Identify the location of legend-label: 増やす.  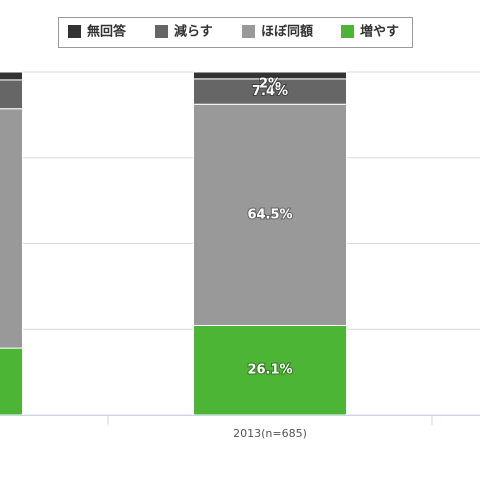
(379, 32).